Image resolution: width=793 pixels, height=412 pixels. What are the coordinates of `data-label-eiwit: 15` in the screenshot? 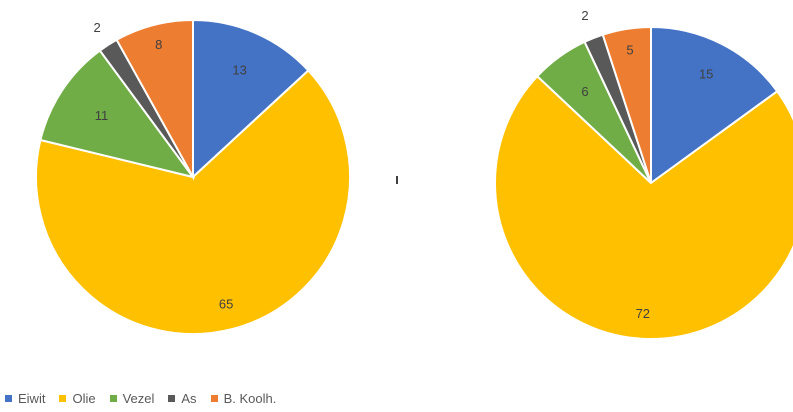 It's located at (706, 74).